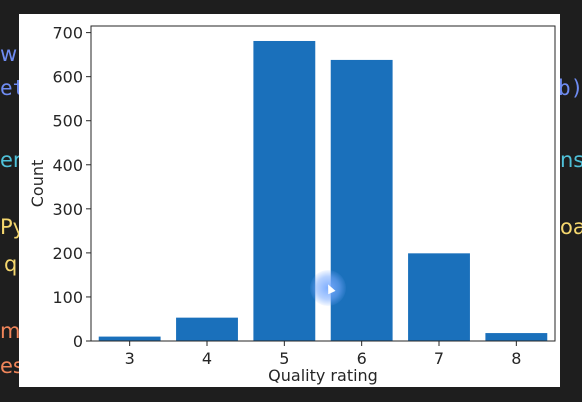 Image resolution: width=582 pixels, height=402 pixels. I want to click on y-axis-title: Count, so click(37, 184).